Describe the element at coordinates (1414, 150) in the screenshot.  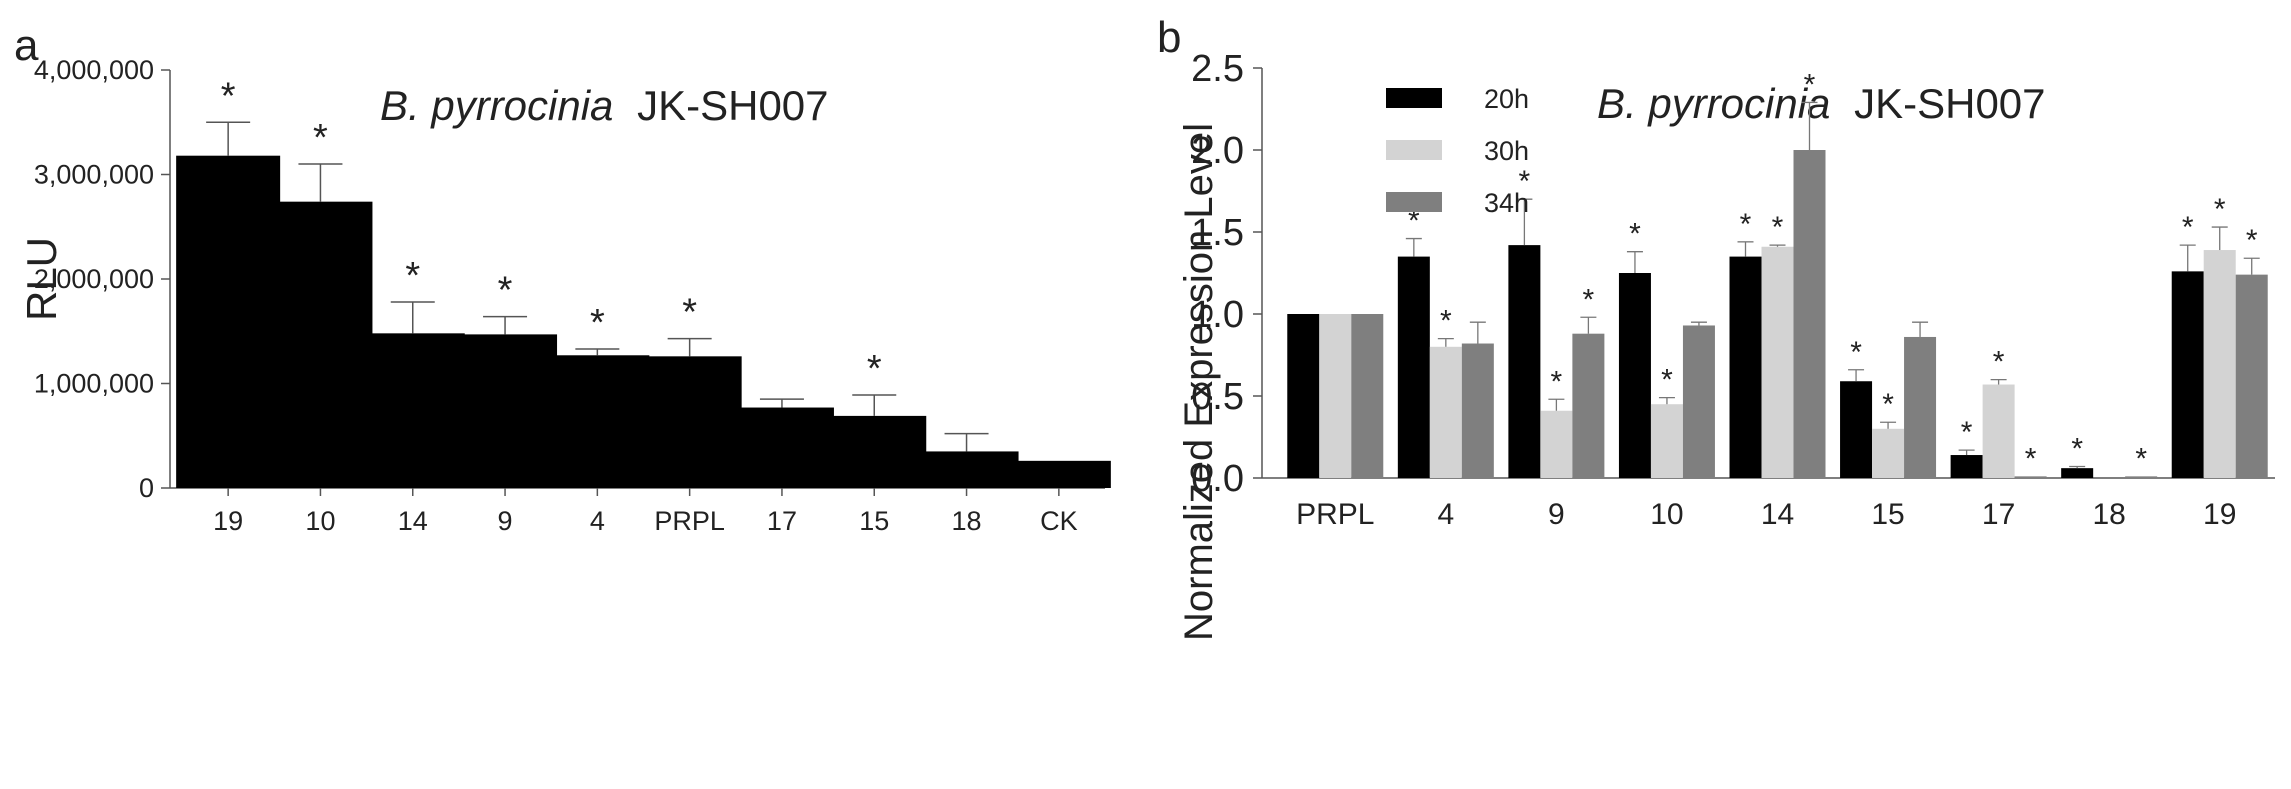
I see `chart-b-legend-swatch-30h` at that location.